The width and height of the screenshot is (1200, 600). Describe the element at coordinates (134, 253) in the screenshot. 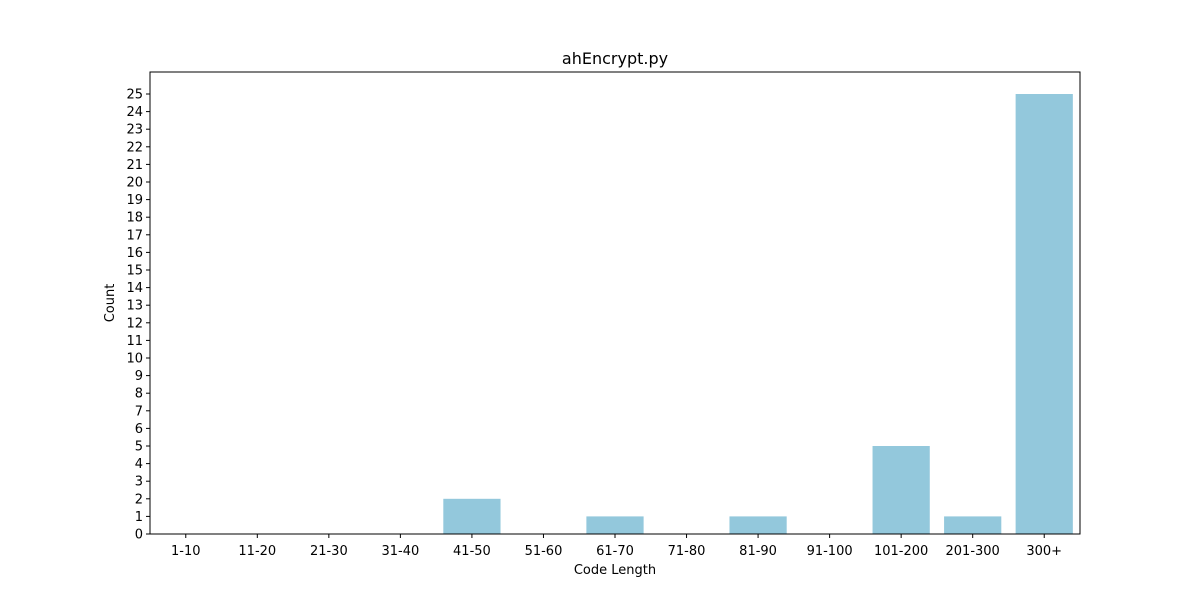

I see `y-tick-label: 16` at that location.